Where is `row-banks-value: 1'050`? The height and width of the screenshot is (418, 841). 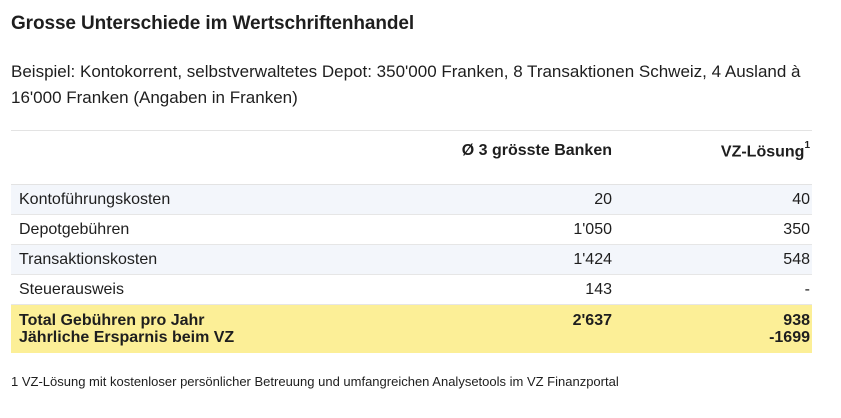 row-banks-value: 1'050 is located at coordinates (592, 229).